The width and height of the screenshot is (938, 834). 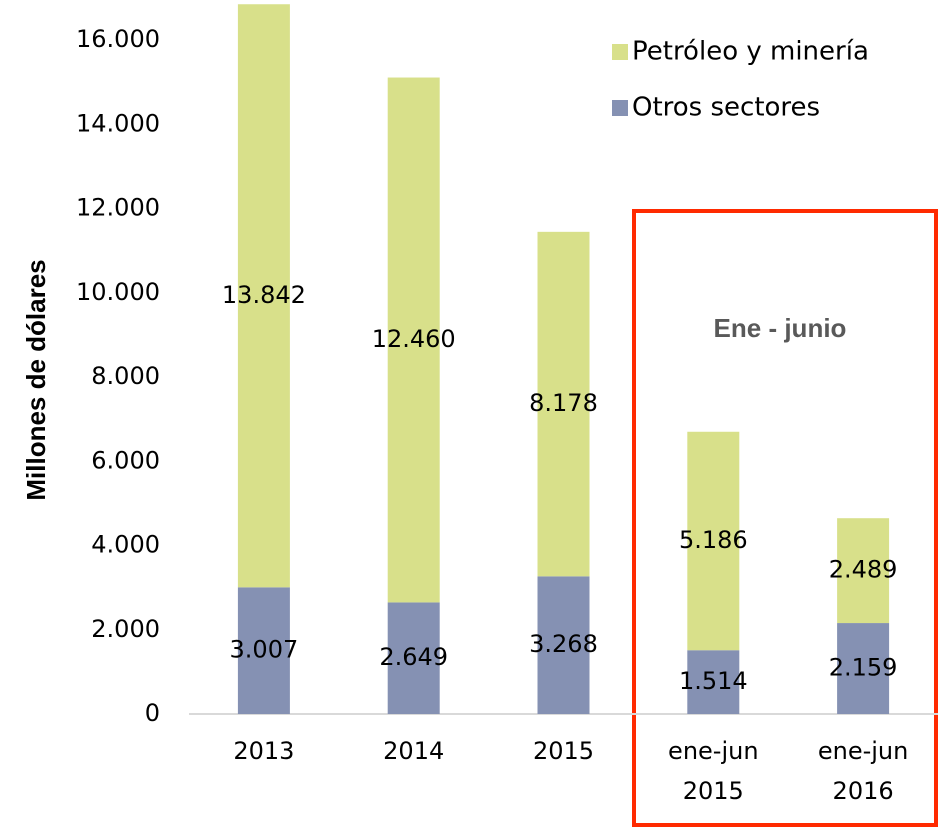 What do you see at coordinates (563, 751) in the screenshot?
I see `x-tick-label: 2015` at bounding box center [563, 751].